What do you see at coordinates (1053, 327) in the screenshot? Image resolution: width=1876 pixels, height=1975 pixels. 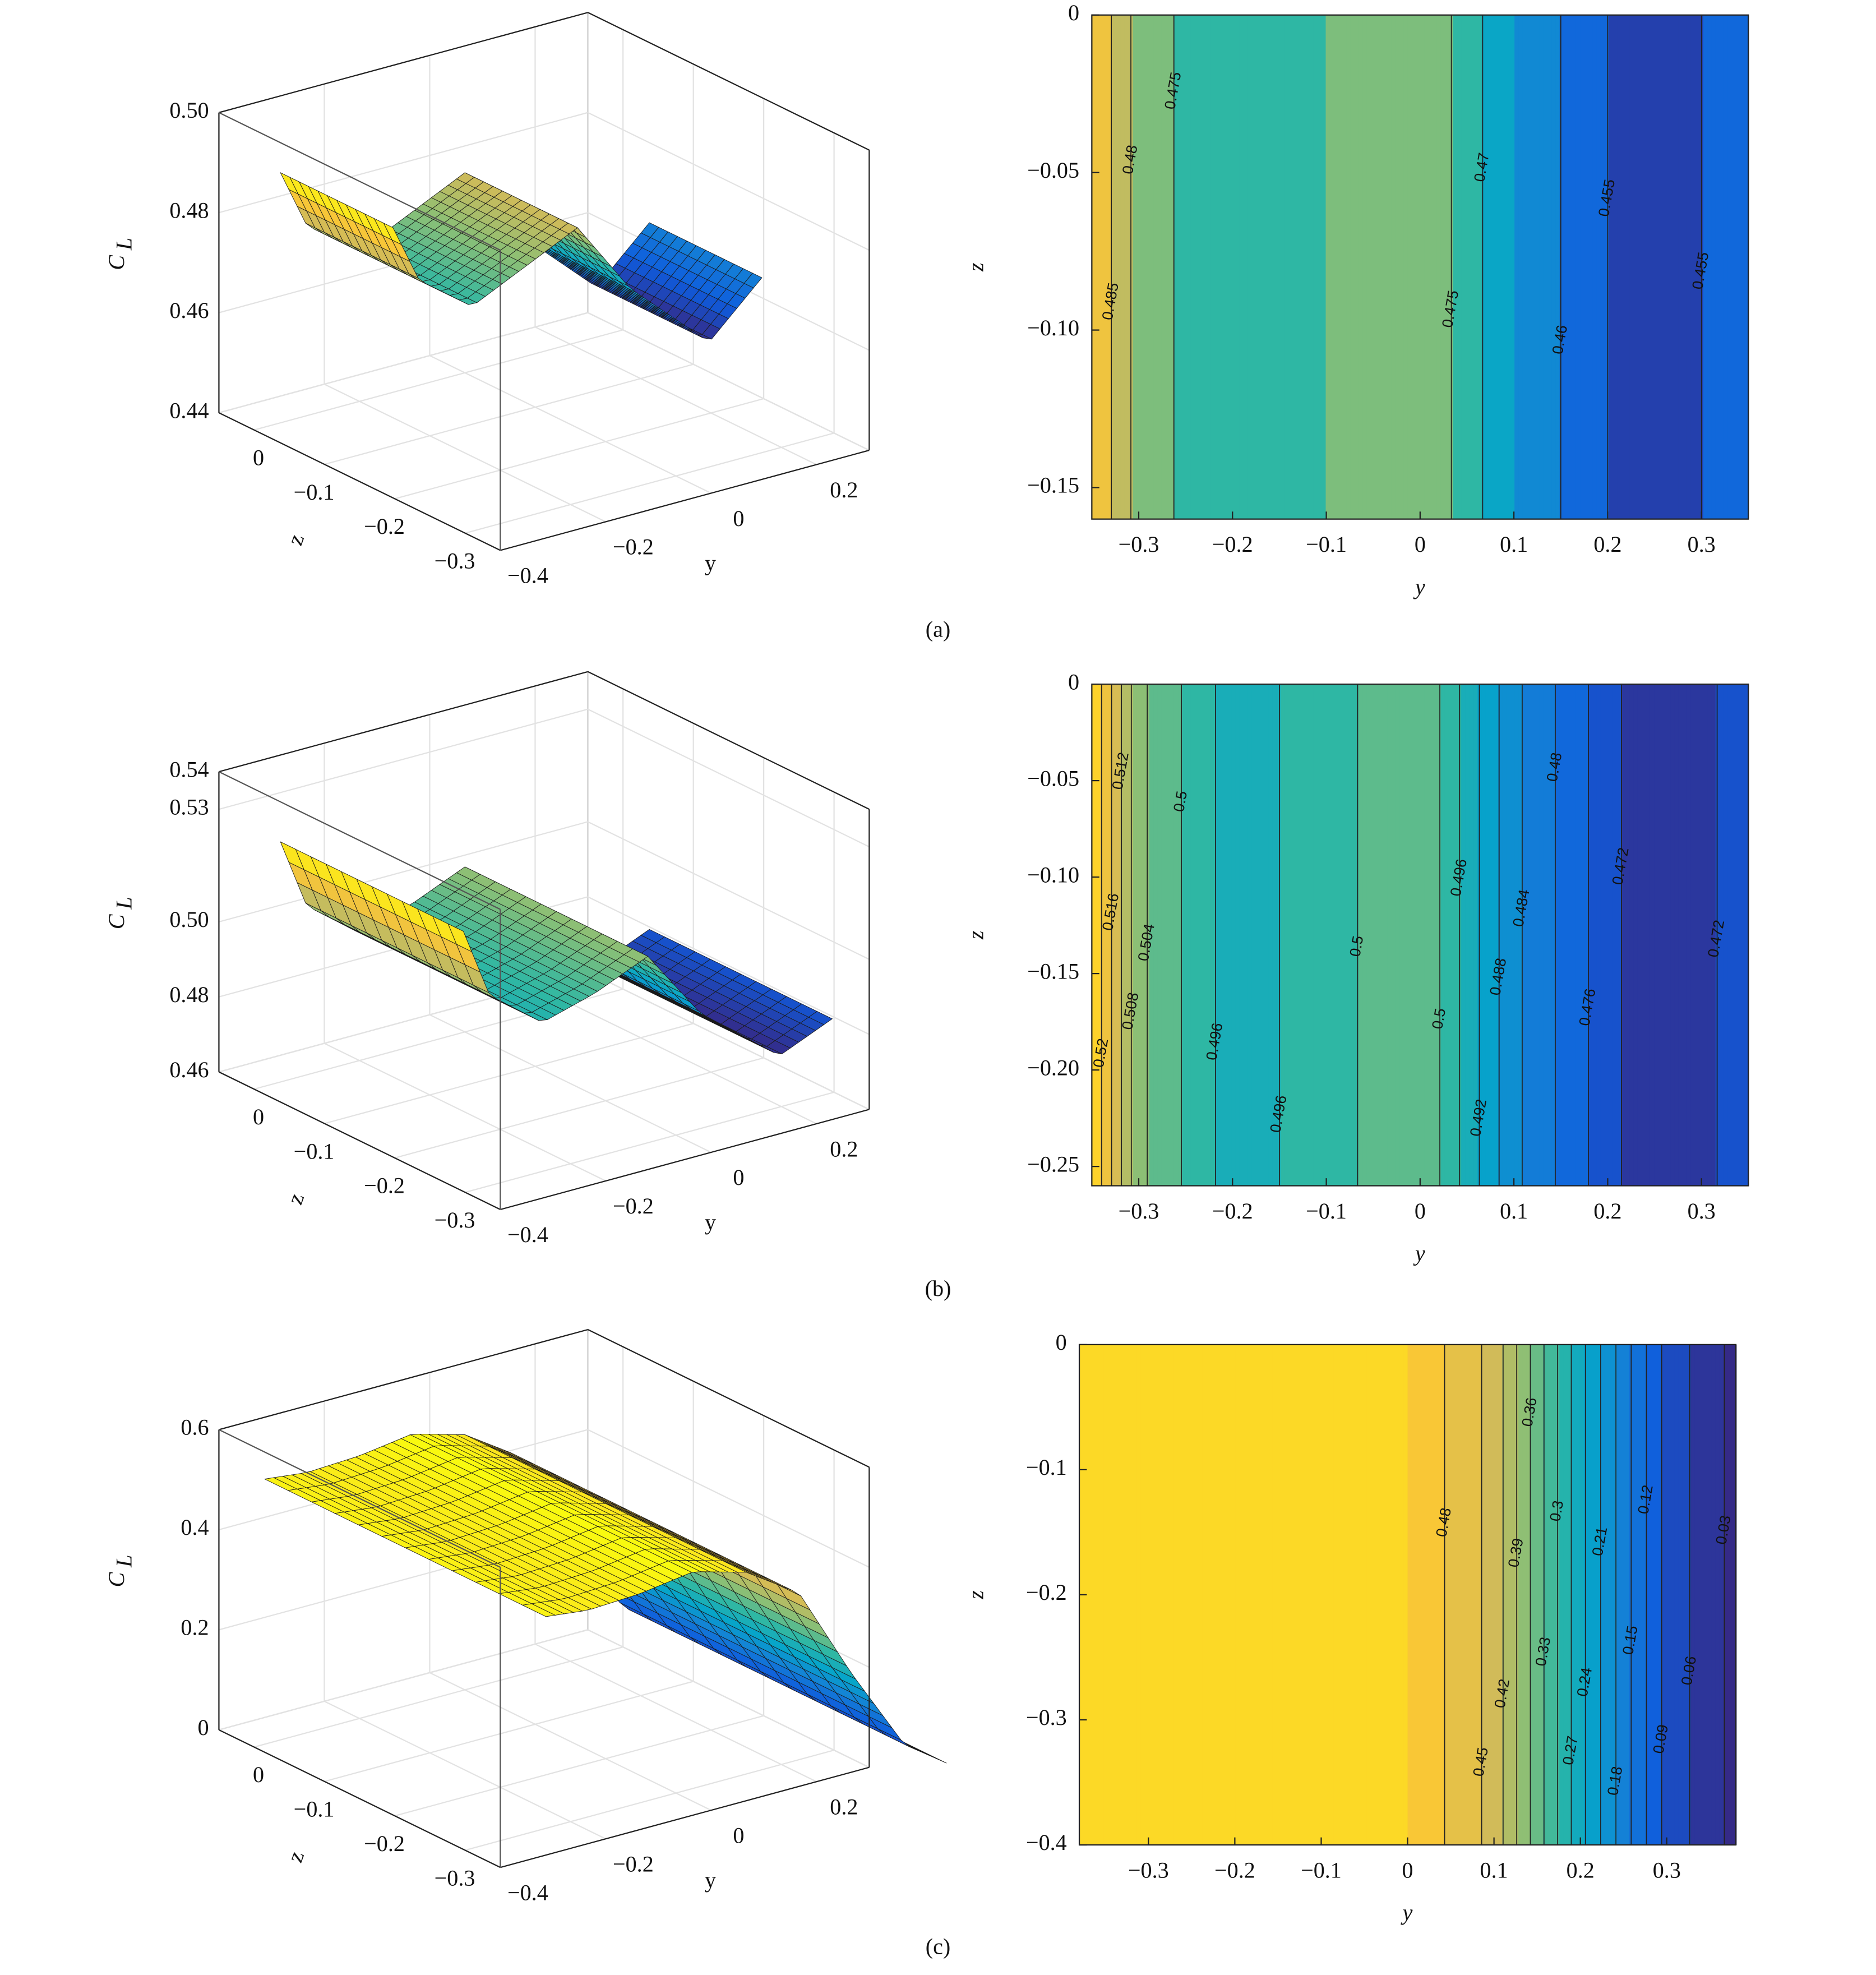 I see `y-tick-label: −0.10` at bounding box center [1053, 327].